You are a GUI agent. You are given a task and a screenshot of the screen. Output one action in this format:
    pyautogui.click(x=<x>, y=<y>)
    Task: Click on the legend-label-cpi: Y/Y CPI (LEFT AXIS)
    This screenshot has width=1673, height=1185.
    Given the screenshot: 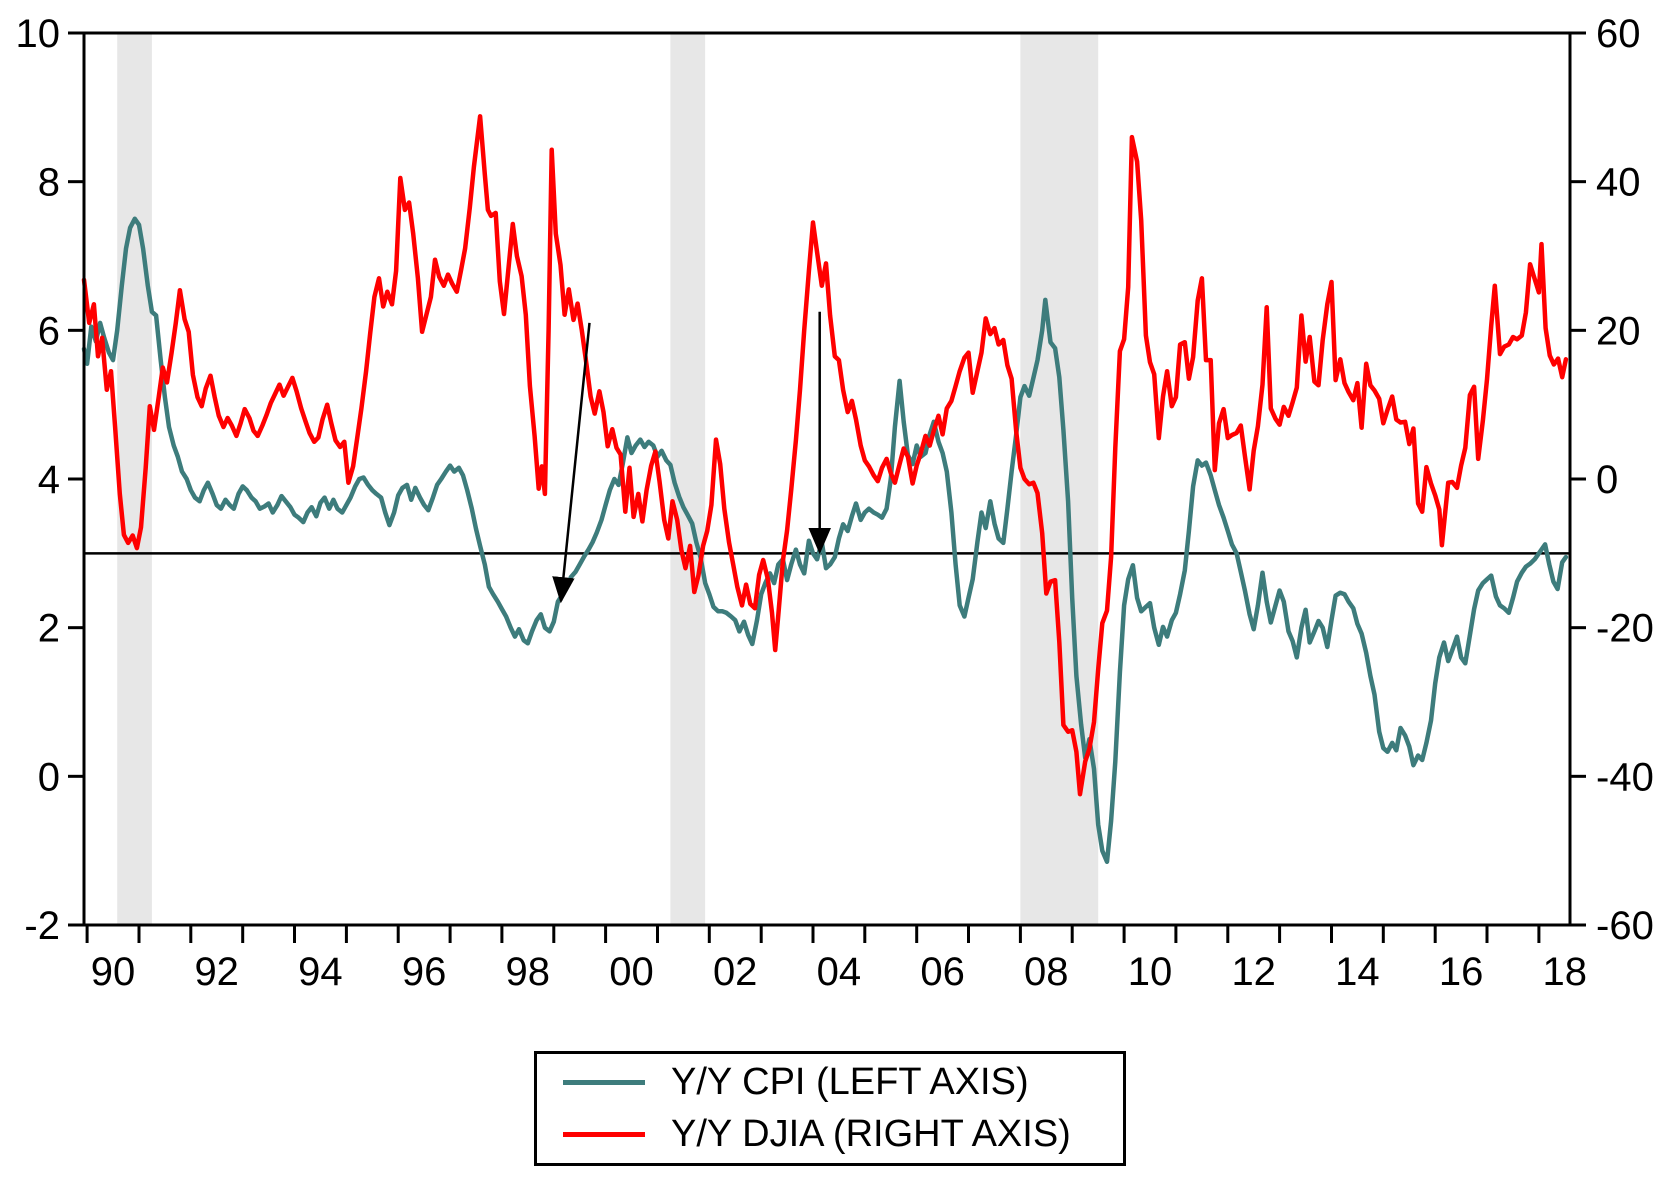 What is the action you would take?
    pyautogui.click(x=850, y=1082)
    